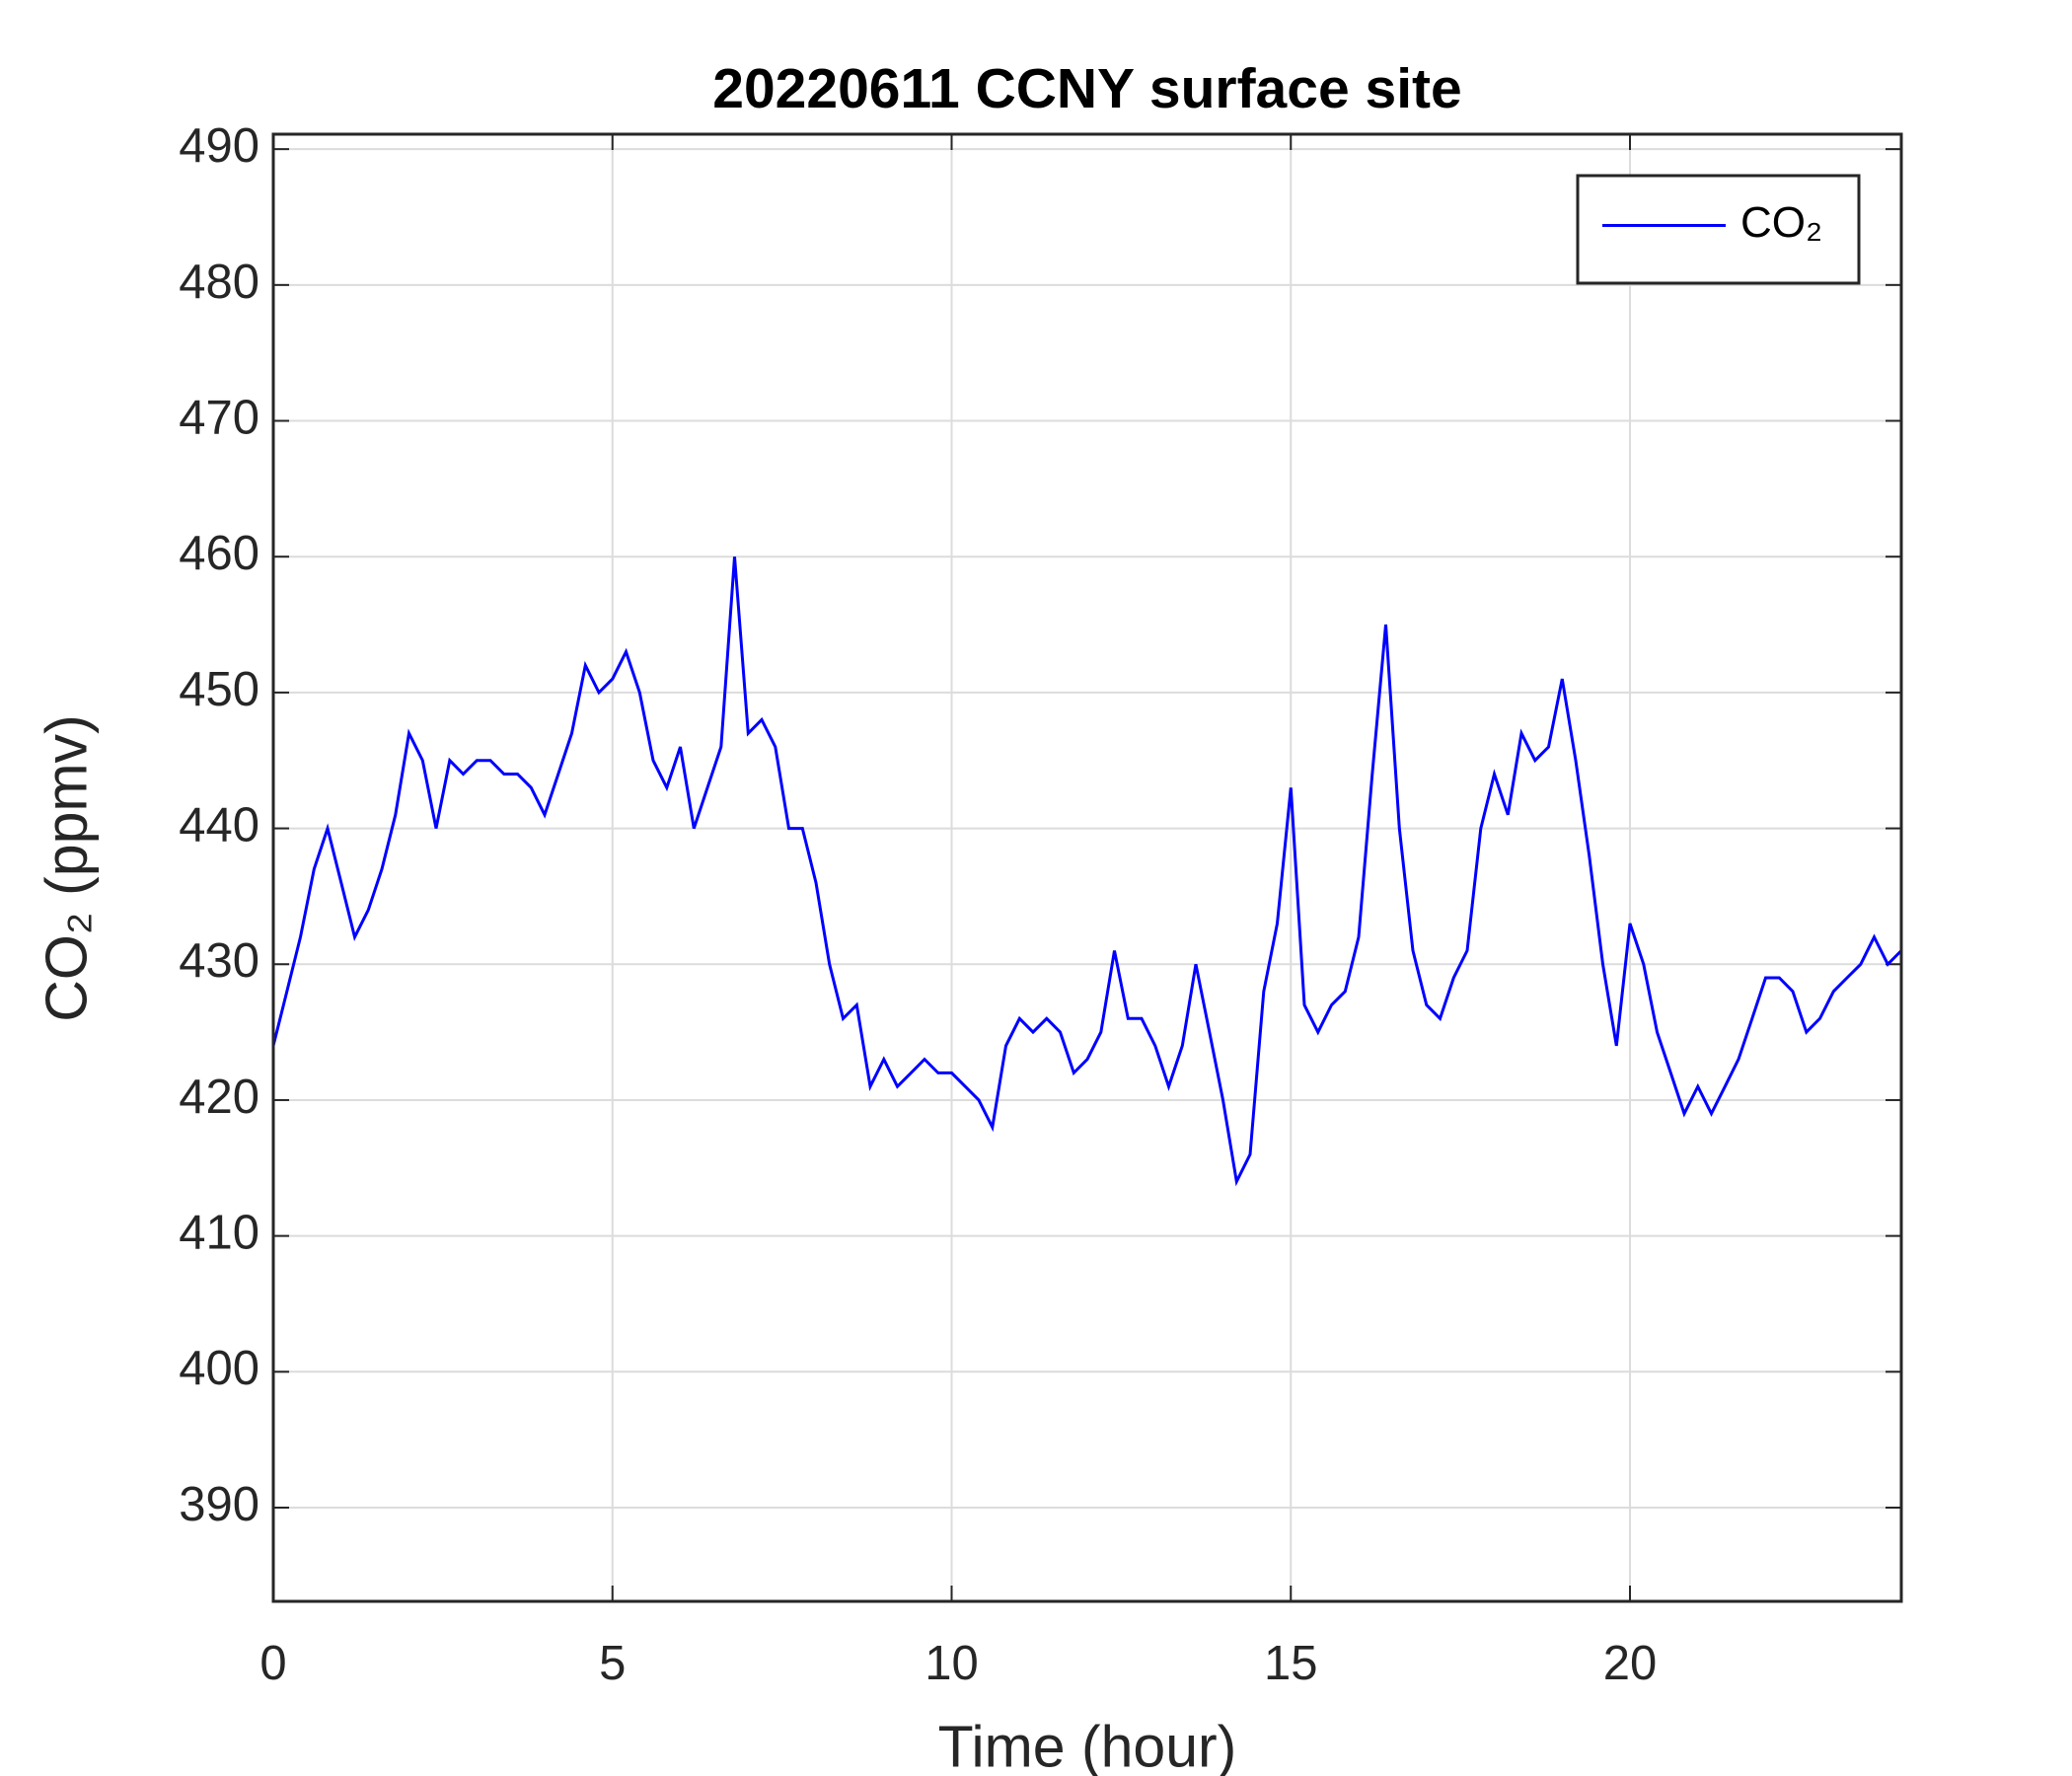 This screenshot has width=2072, height=1776. I want to click on y-tick-label: 480, so click(219, 283).